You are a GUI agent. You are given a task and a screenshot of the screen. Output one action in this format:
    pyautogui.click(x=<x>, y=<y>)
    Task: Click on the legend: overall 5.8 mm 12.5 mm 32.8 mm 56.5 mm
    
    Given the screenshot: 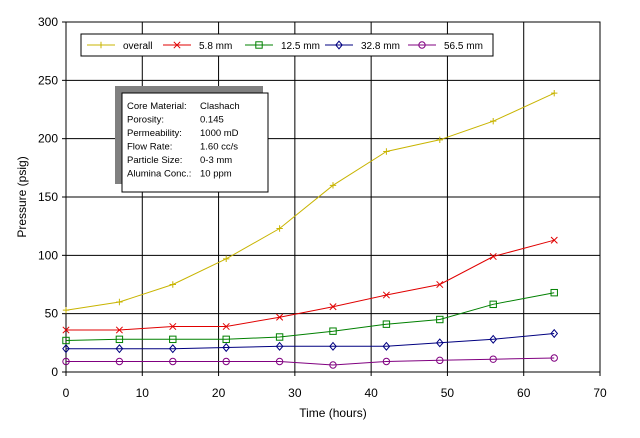 What is the action you would take?
    pyautogui.click(x=287, y=45)
    